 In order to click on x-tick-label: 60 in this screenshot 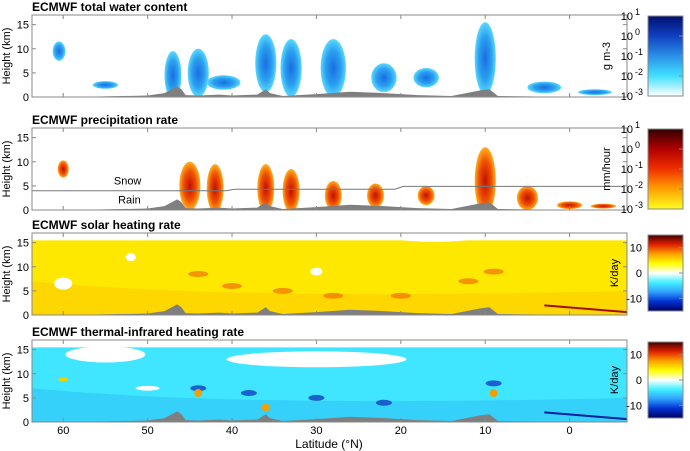, I will do `click(63, 431)`.